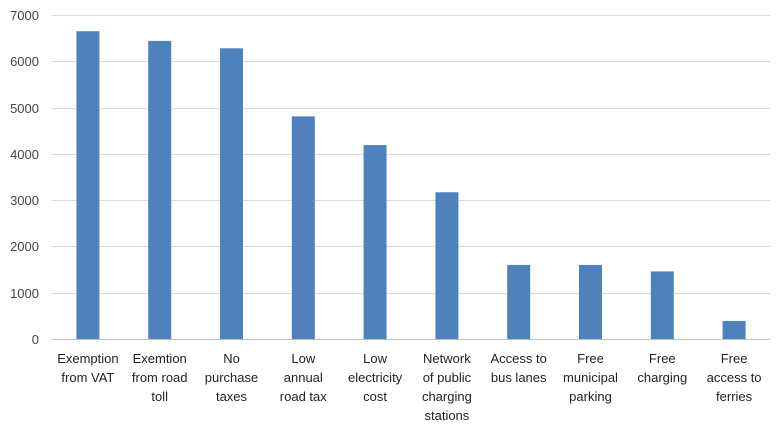  What do you see at coordinates (519, 368) in the screenshot?
I see `x-category-label: Access to bus lanes` at bounding box center [519, 368].